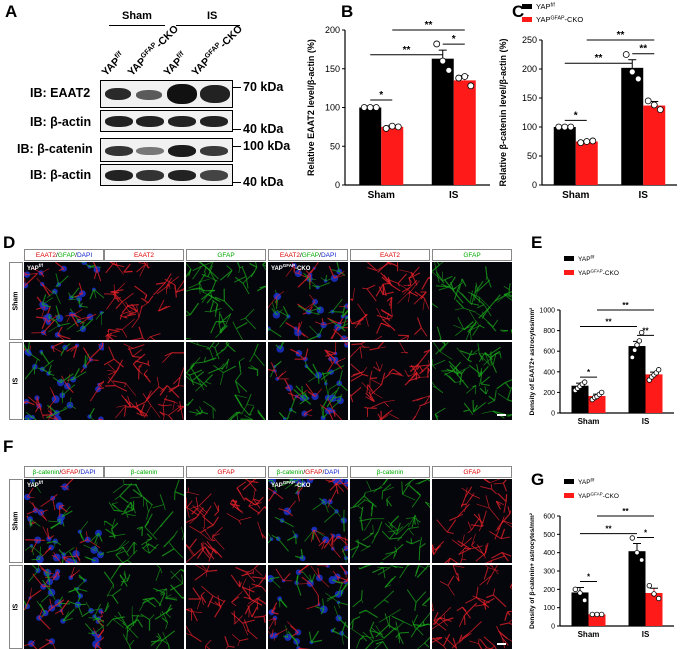  Describe the element at coordinates (175, 64) in the screenshot. I see `lane-label-3: YAPf/f` at that location.